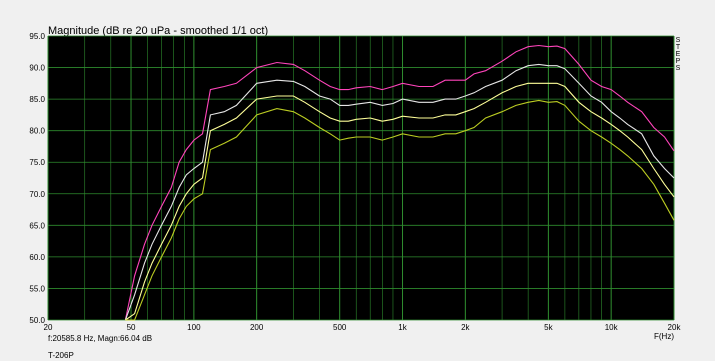 This screenshot has height=361, width=715. I want to click on y-tick-label: 70.0, so click(37, 194).